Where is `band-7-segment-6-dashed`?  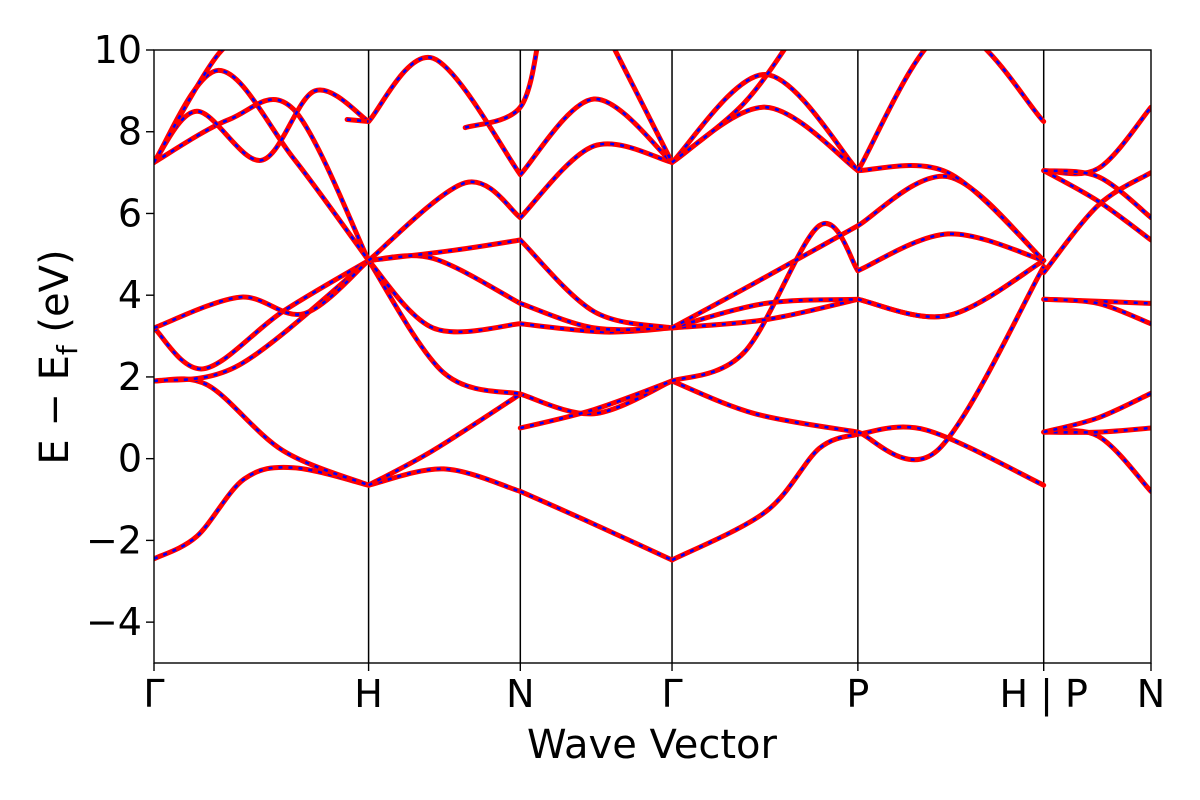
band-7-segment-6-dashed is located at coordinates (1097, 205).